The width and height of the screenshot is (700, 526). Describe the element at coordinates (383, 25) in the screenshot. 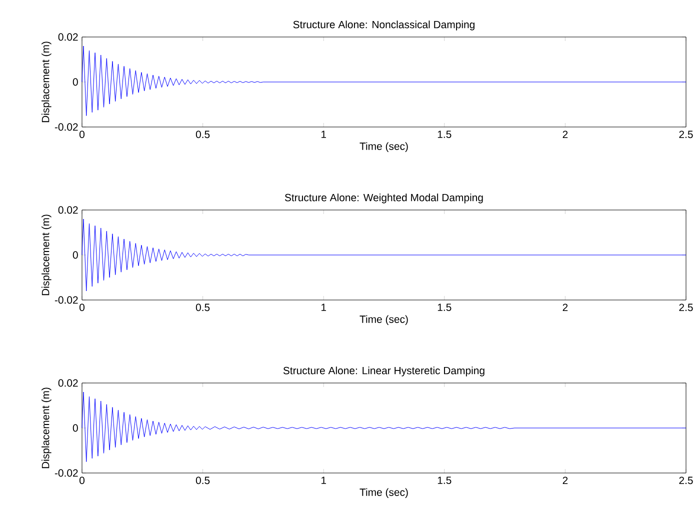

I see `chart-title: Structure Alone: Nonclassical Damping` at that location.